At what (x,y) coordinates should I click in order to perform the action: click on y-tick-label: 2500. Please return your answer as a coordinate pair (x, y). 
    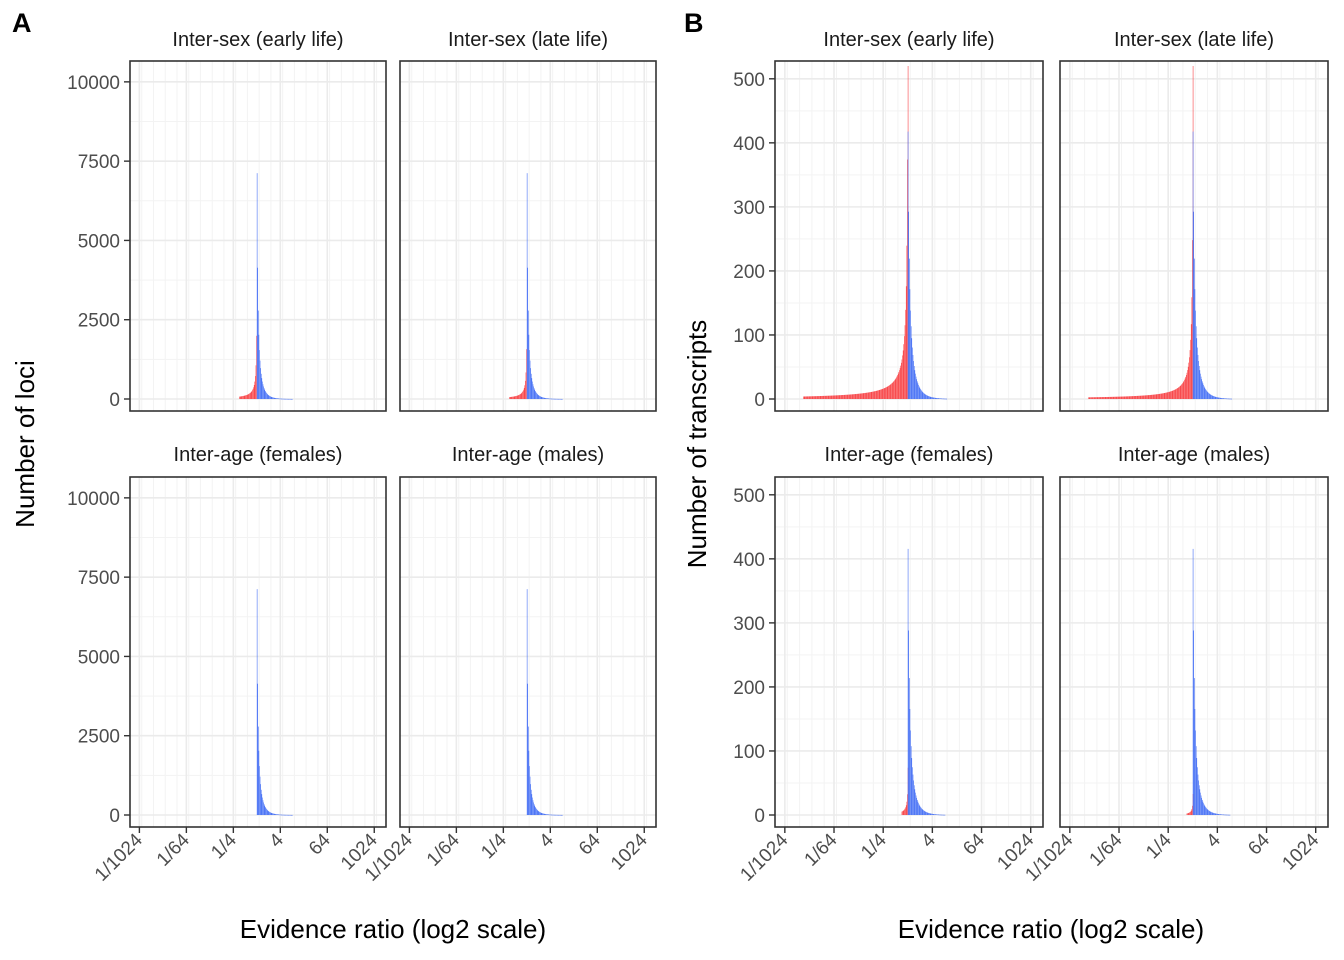
    Looking at the image, I should click on (99, 737).